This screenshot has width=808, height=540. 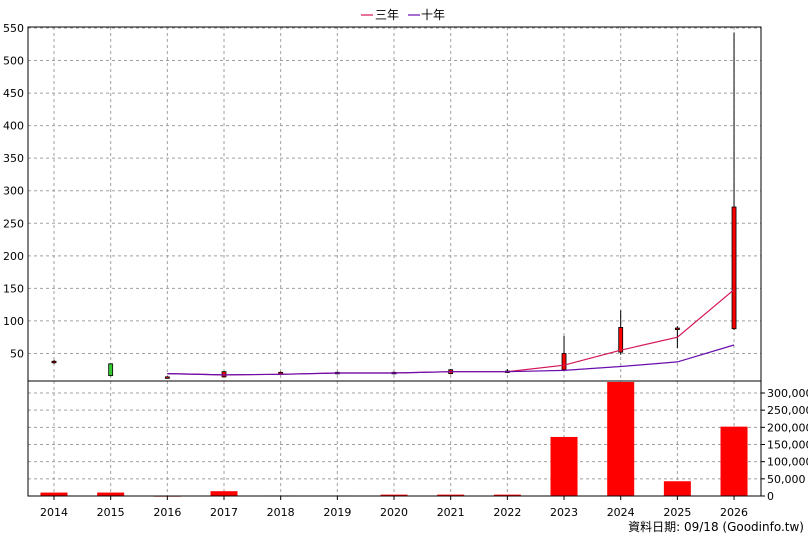 I want to click on price-tick-label: 300, so click(x=13, y=191).